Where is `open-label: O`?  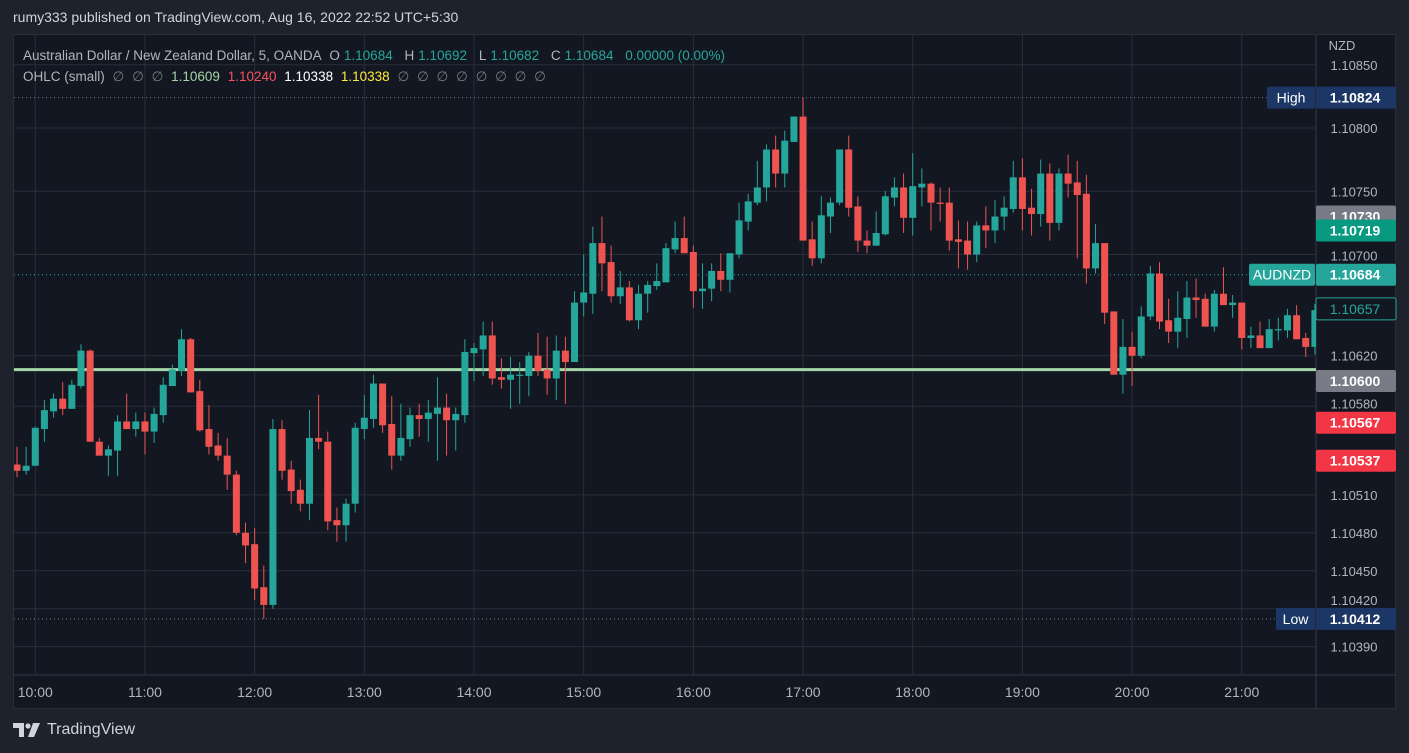
open-label: O is located at coordinates (334, 55).